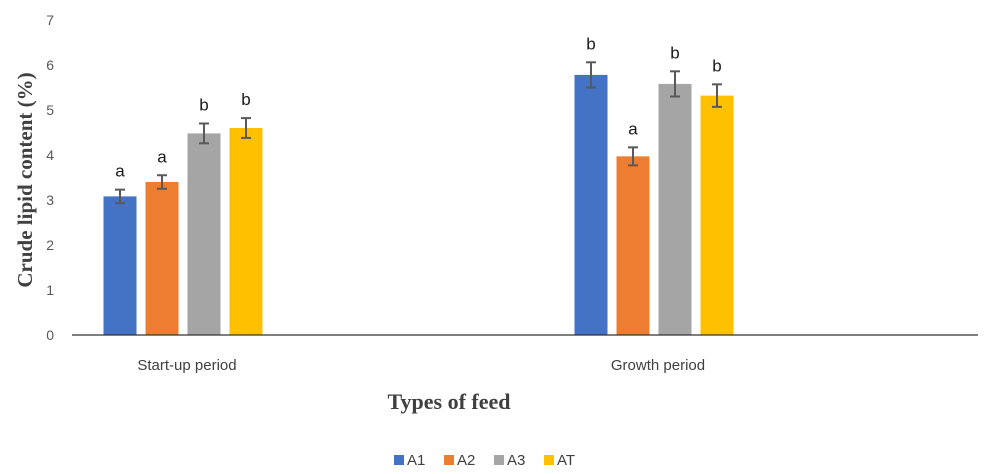 This screenshot has height=474, width=988. Describe the element at coordinates (50, 290) in the screenshot. I see `y-tick-label: 1` at that location.